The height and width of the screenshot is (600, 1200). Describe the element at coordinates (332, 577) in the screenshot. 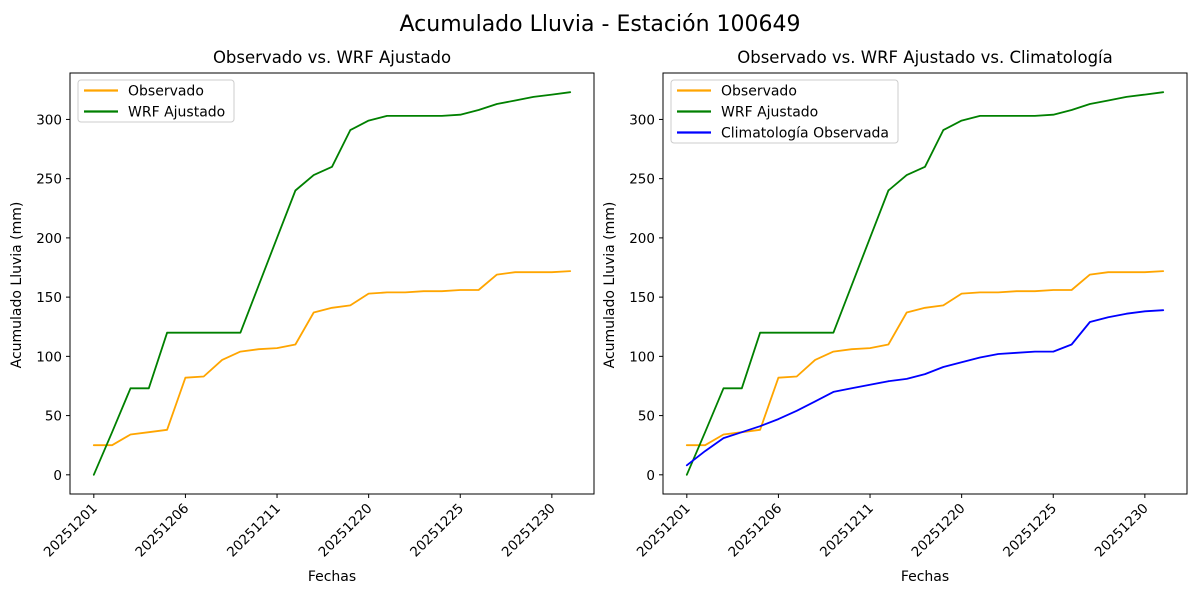

I see `left-x-axis-label: Fechas` at that location.